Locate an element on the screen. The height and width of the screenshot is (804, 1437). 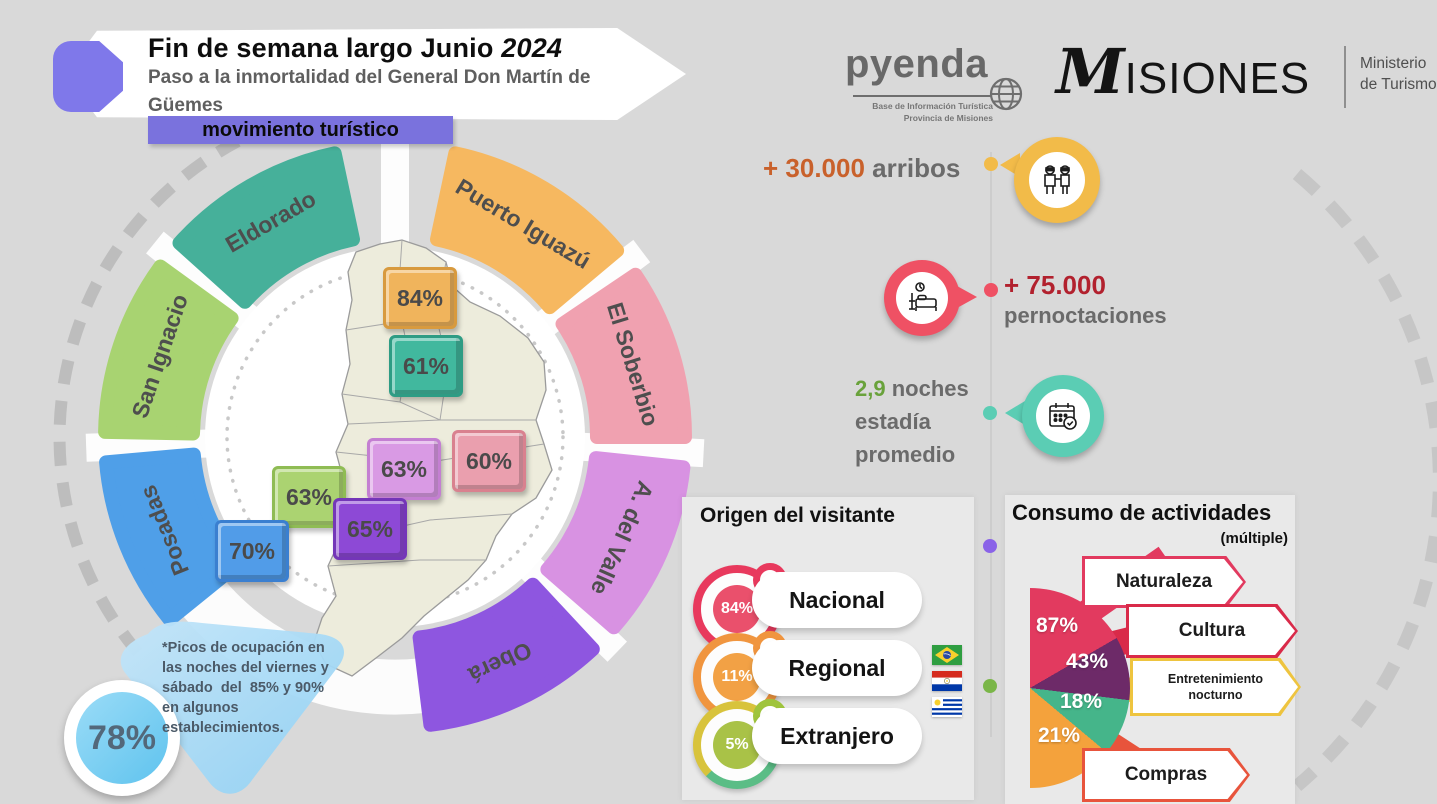
timeline-dot-activities is located at coordinates (990, 686).